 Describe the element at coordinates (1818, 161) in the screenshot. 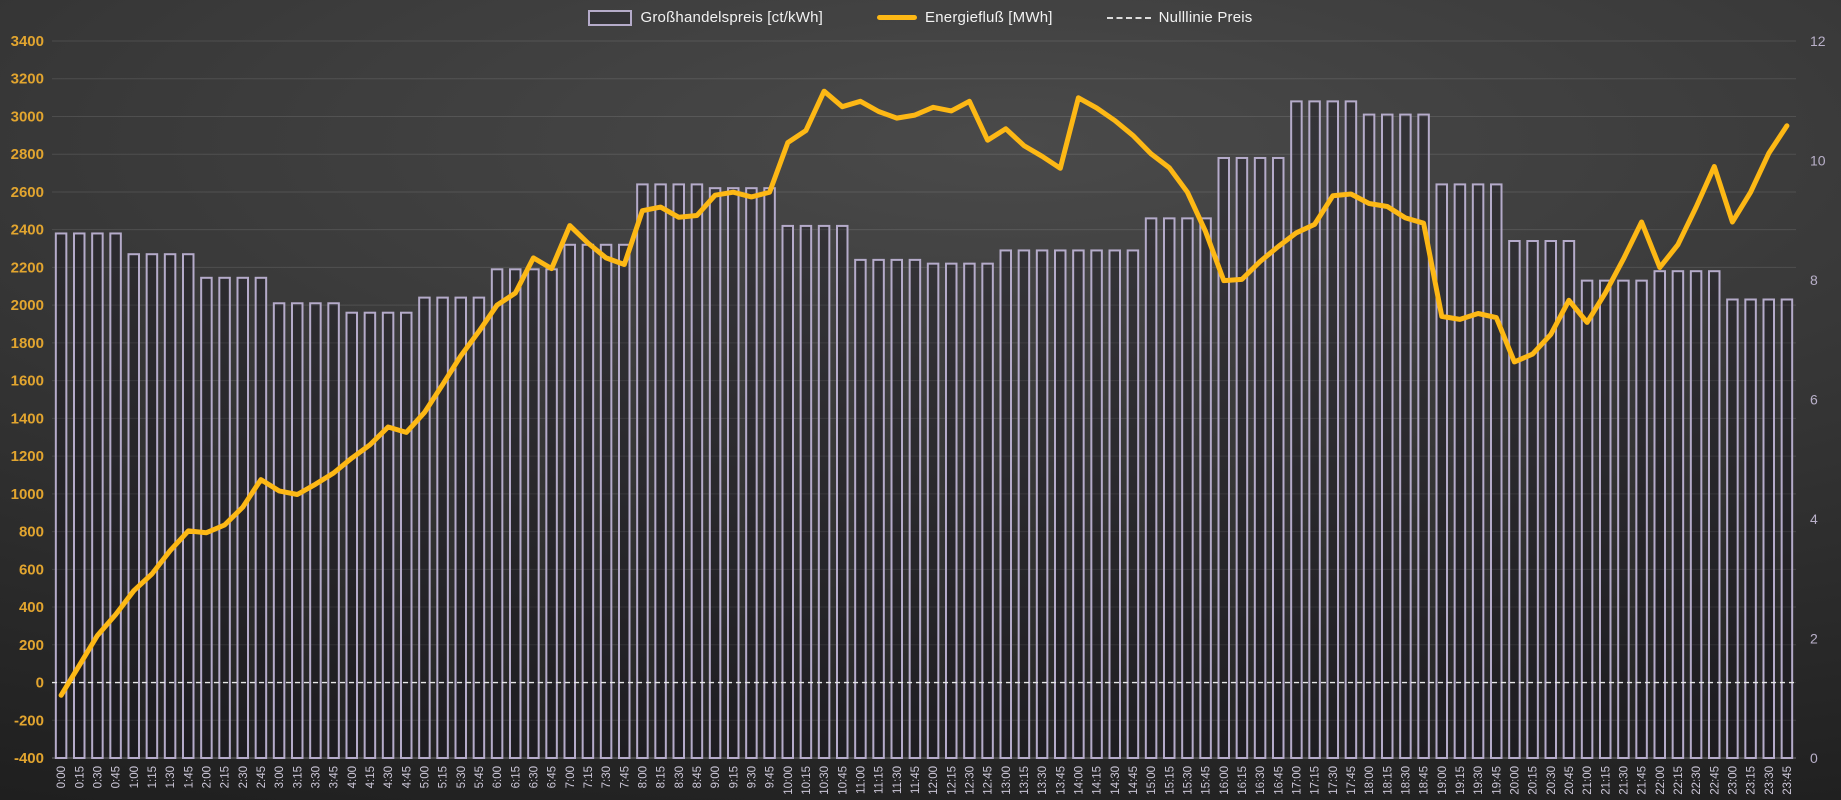

I see `right-axis-tick-label: 10` at that location.